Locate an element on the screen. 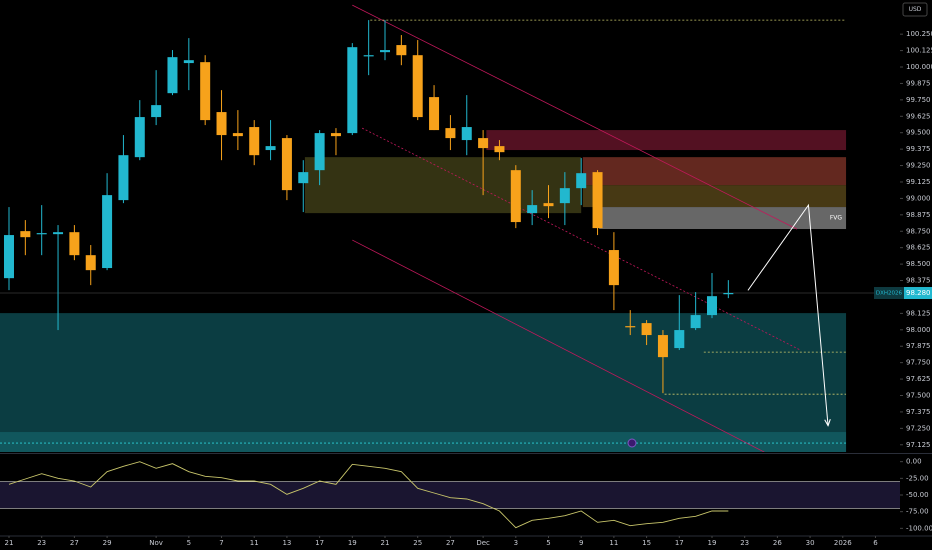 This screenshot has height=550, width=932. osc-tick-label: -100.00 is located at coordinates (919, 528).